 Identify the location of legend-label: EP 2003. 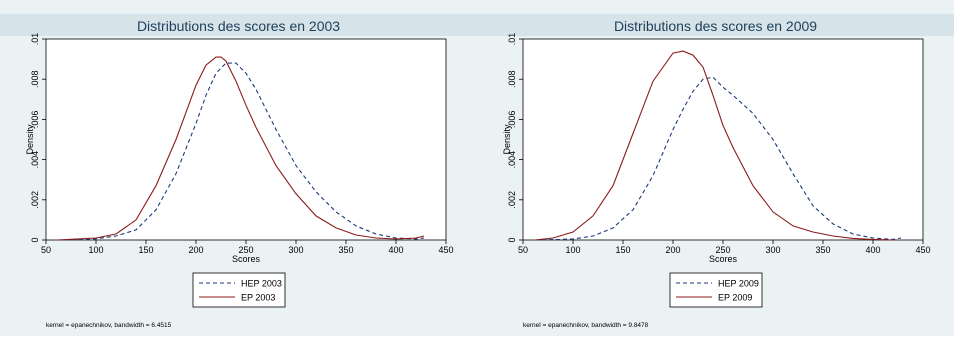
(258, 298).